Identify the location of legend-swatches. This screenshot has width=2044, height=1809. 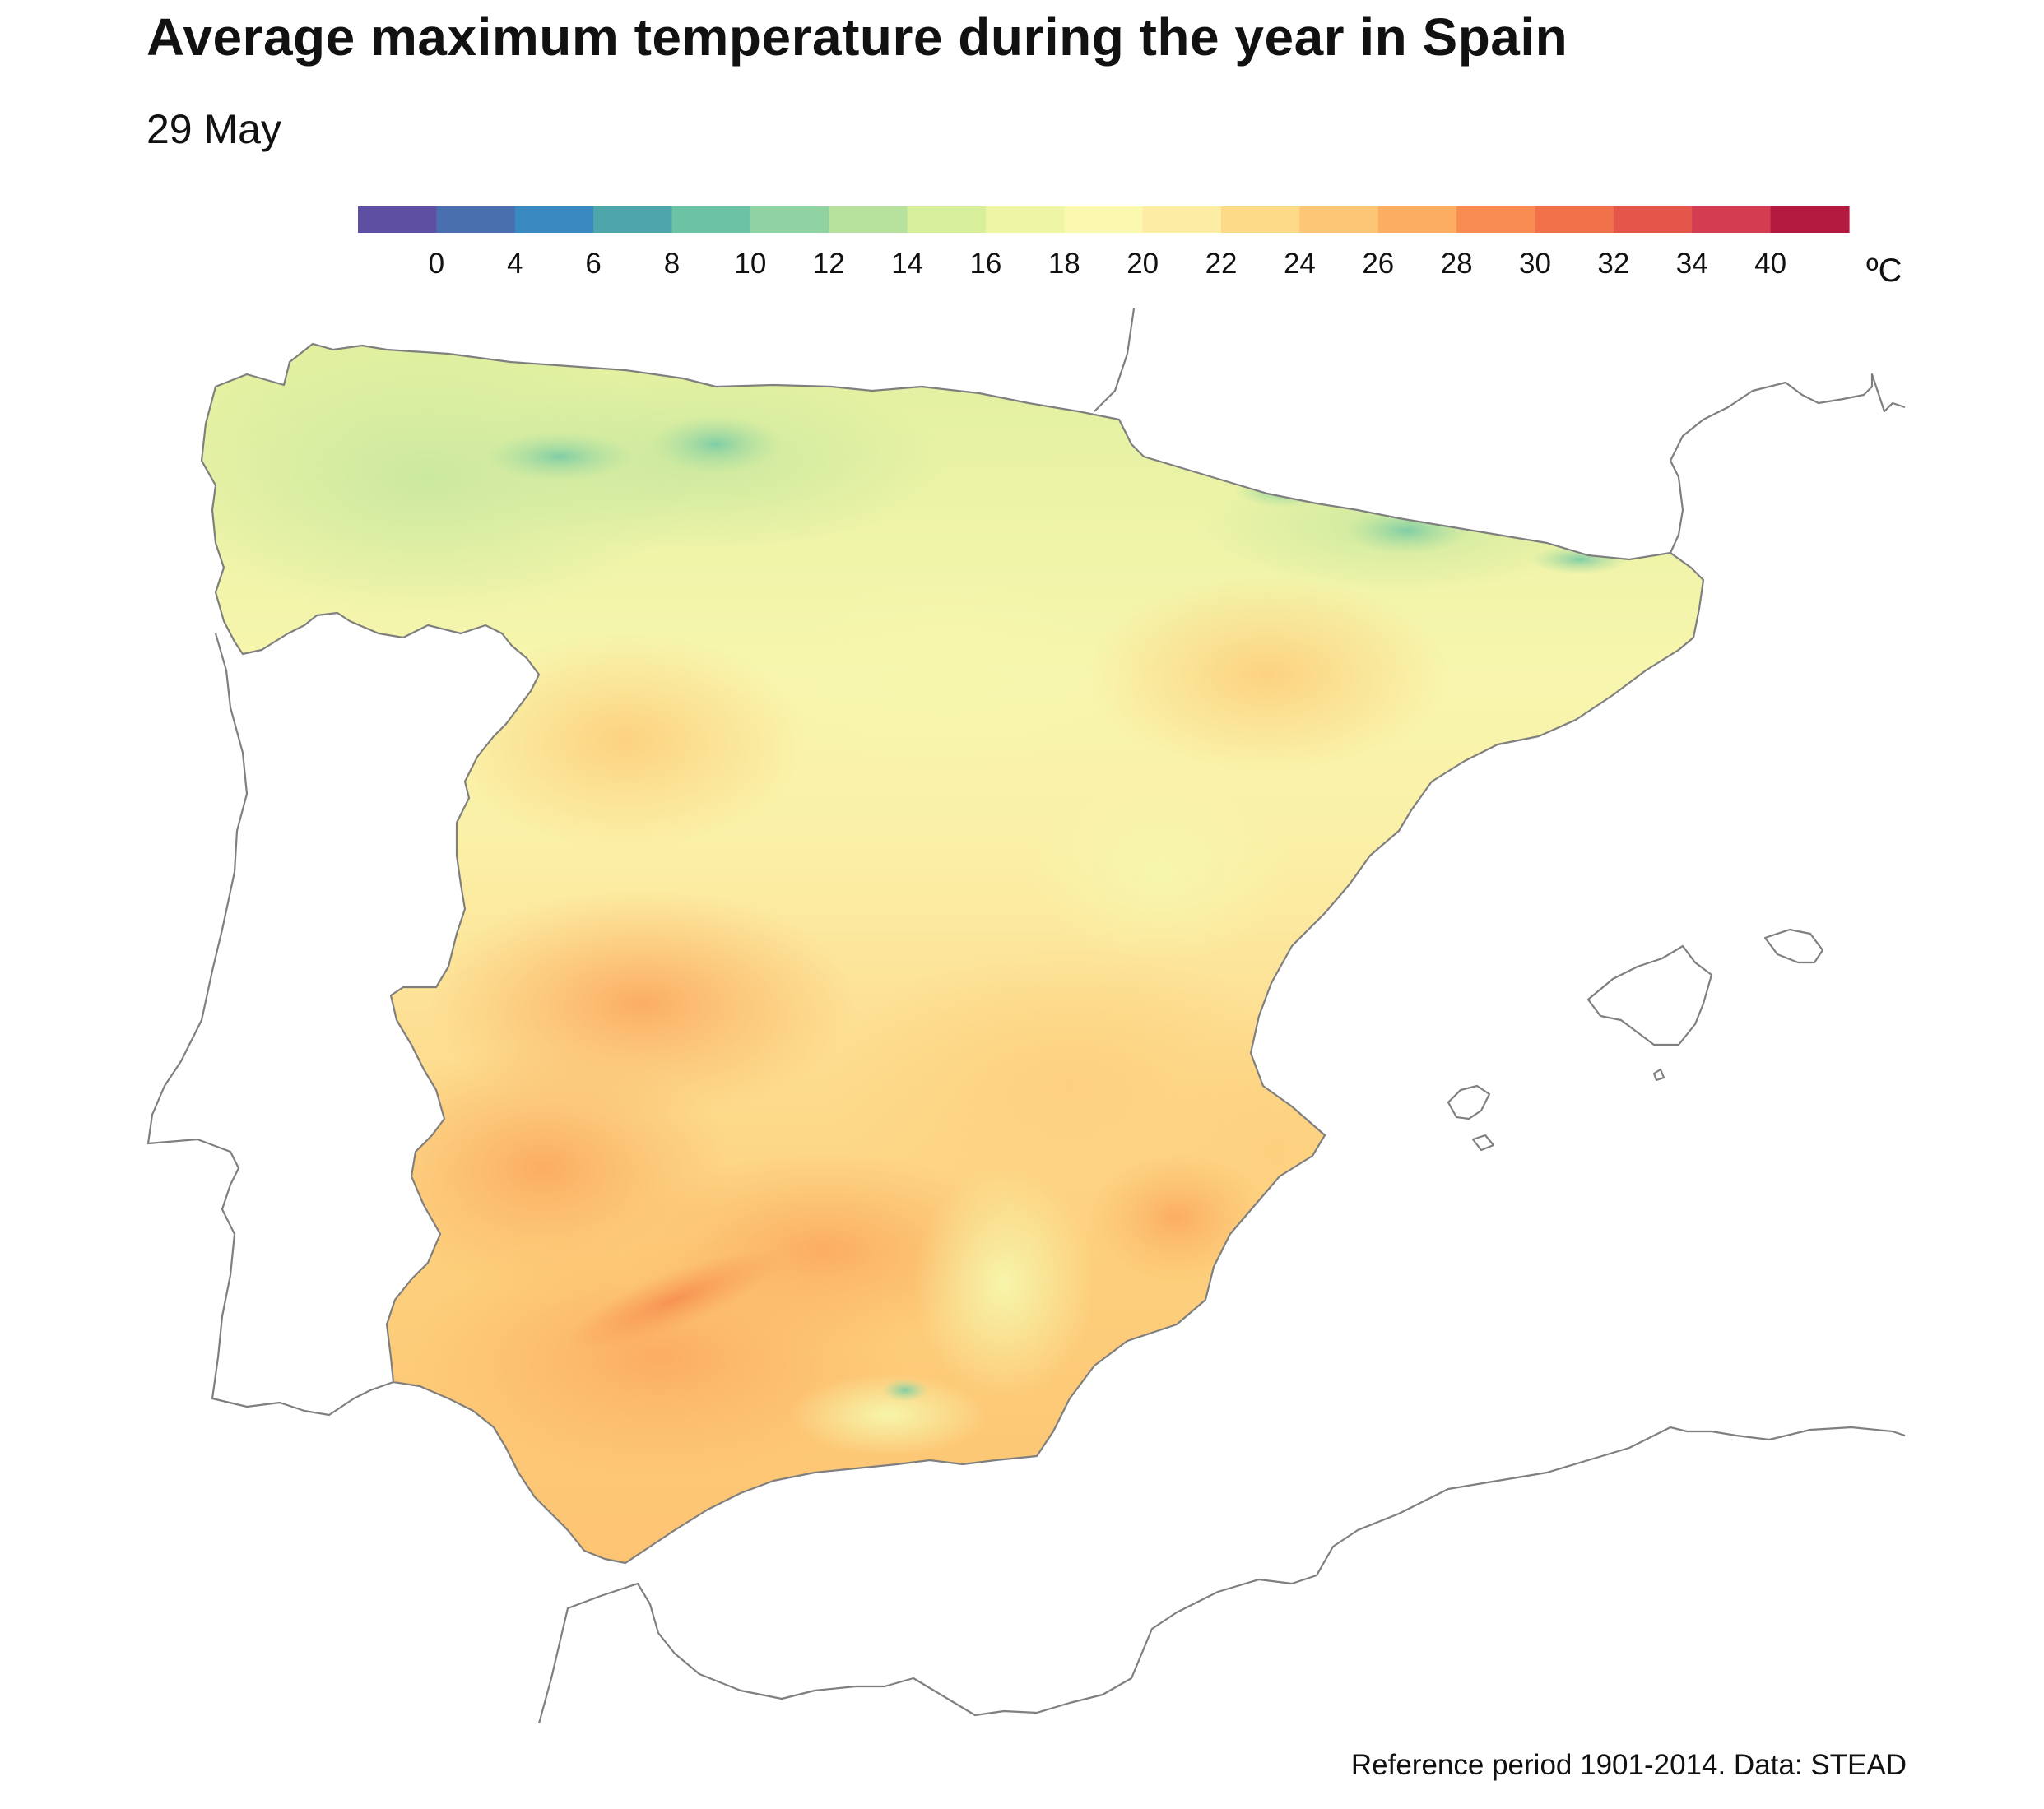
(1104, 219).